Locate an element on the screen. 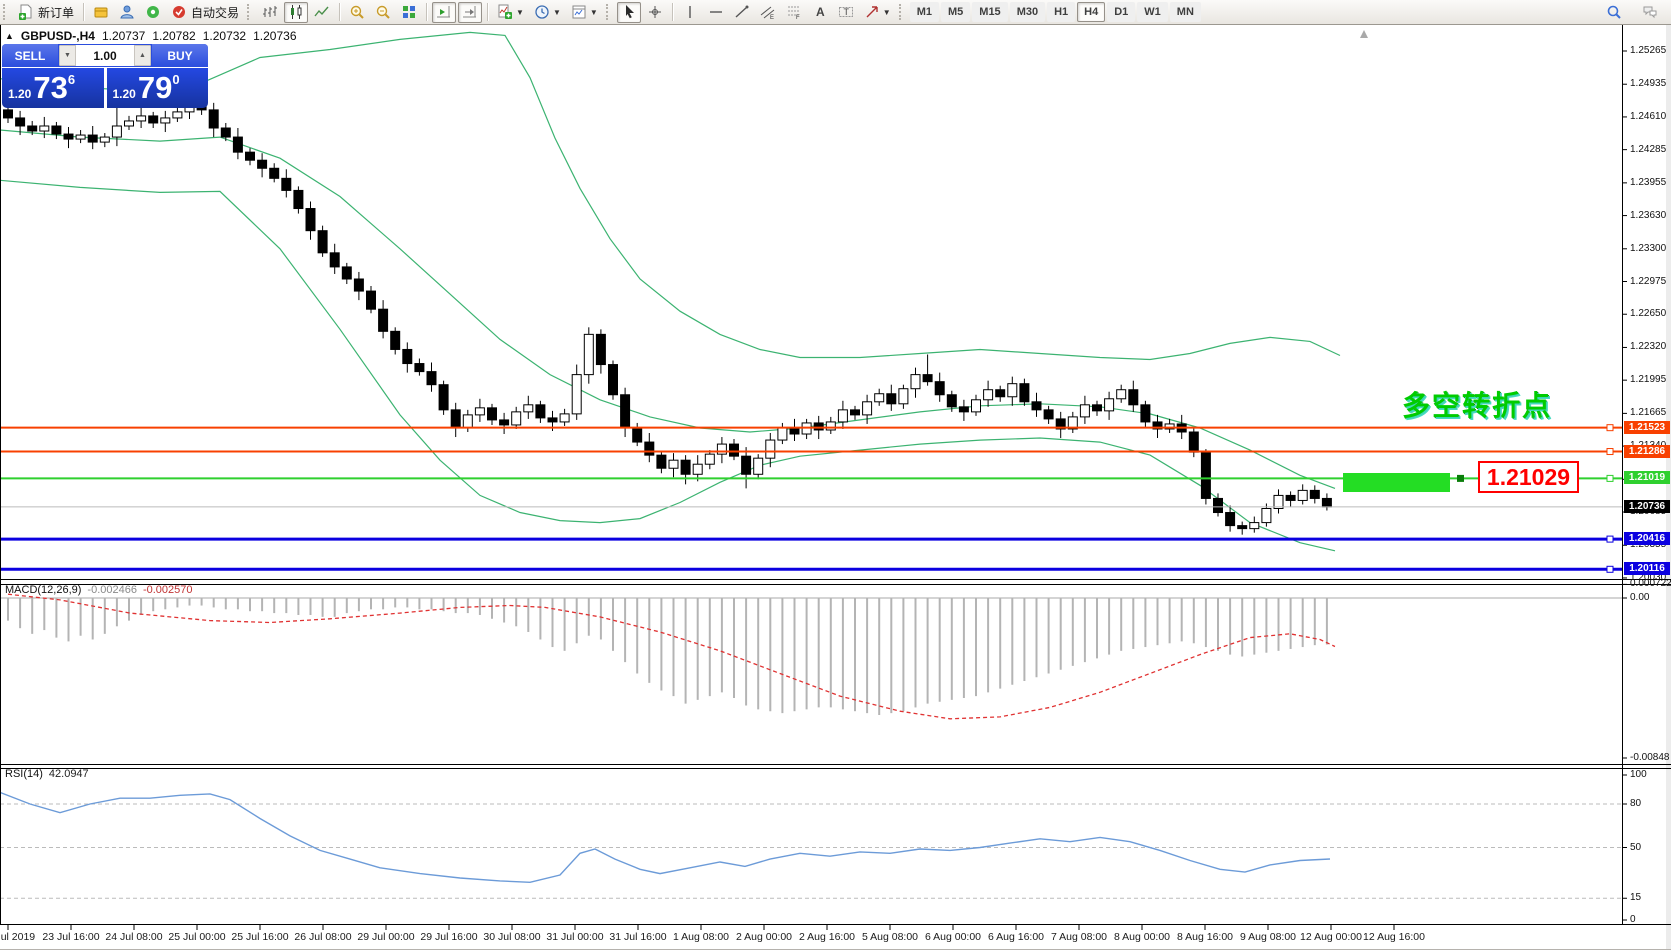 This screenshot has width=1671, height=950. timeframe-w1-button: W1 is located at coordinates (1152, 12).